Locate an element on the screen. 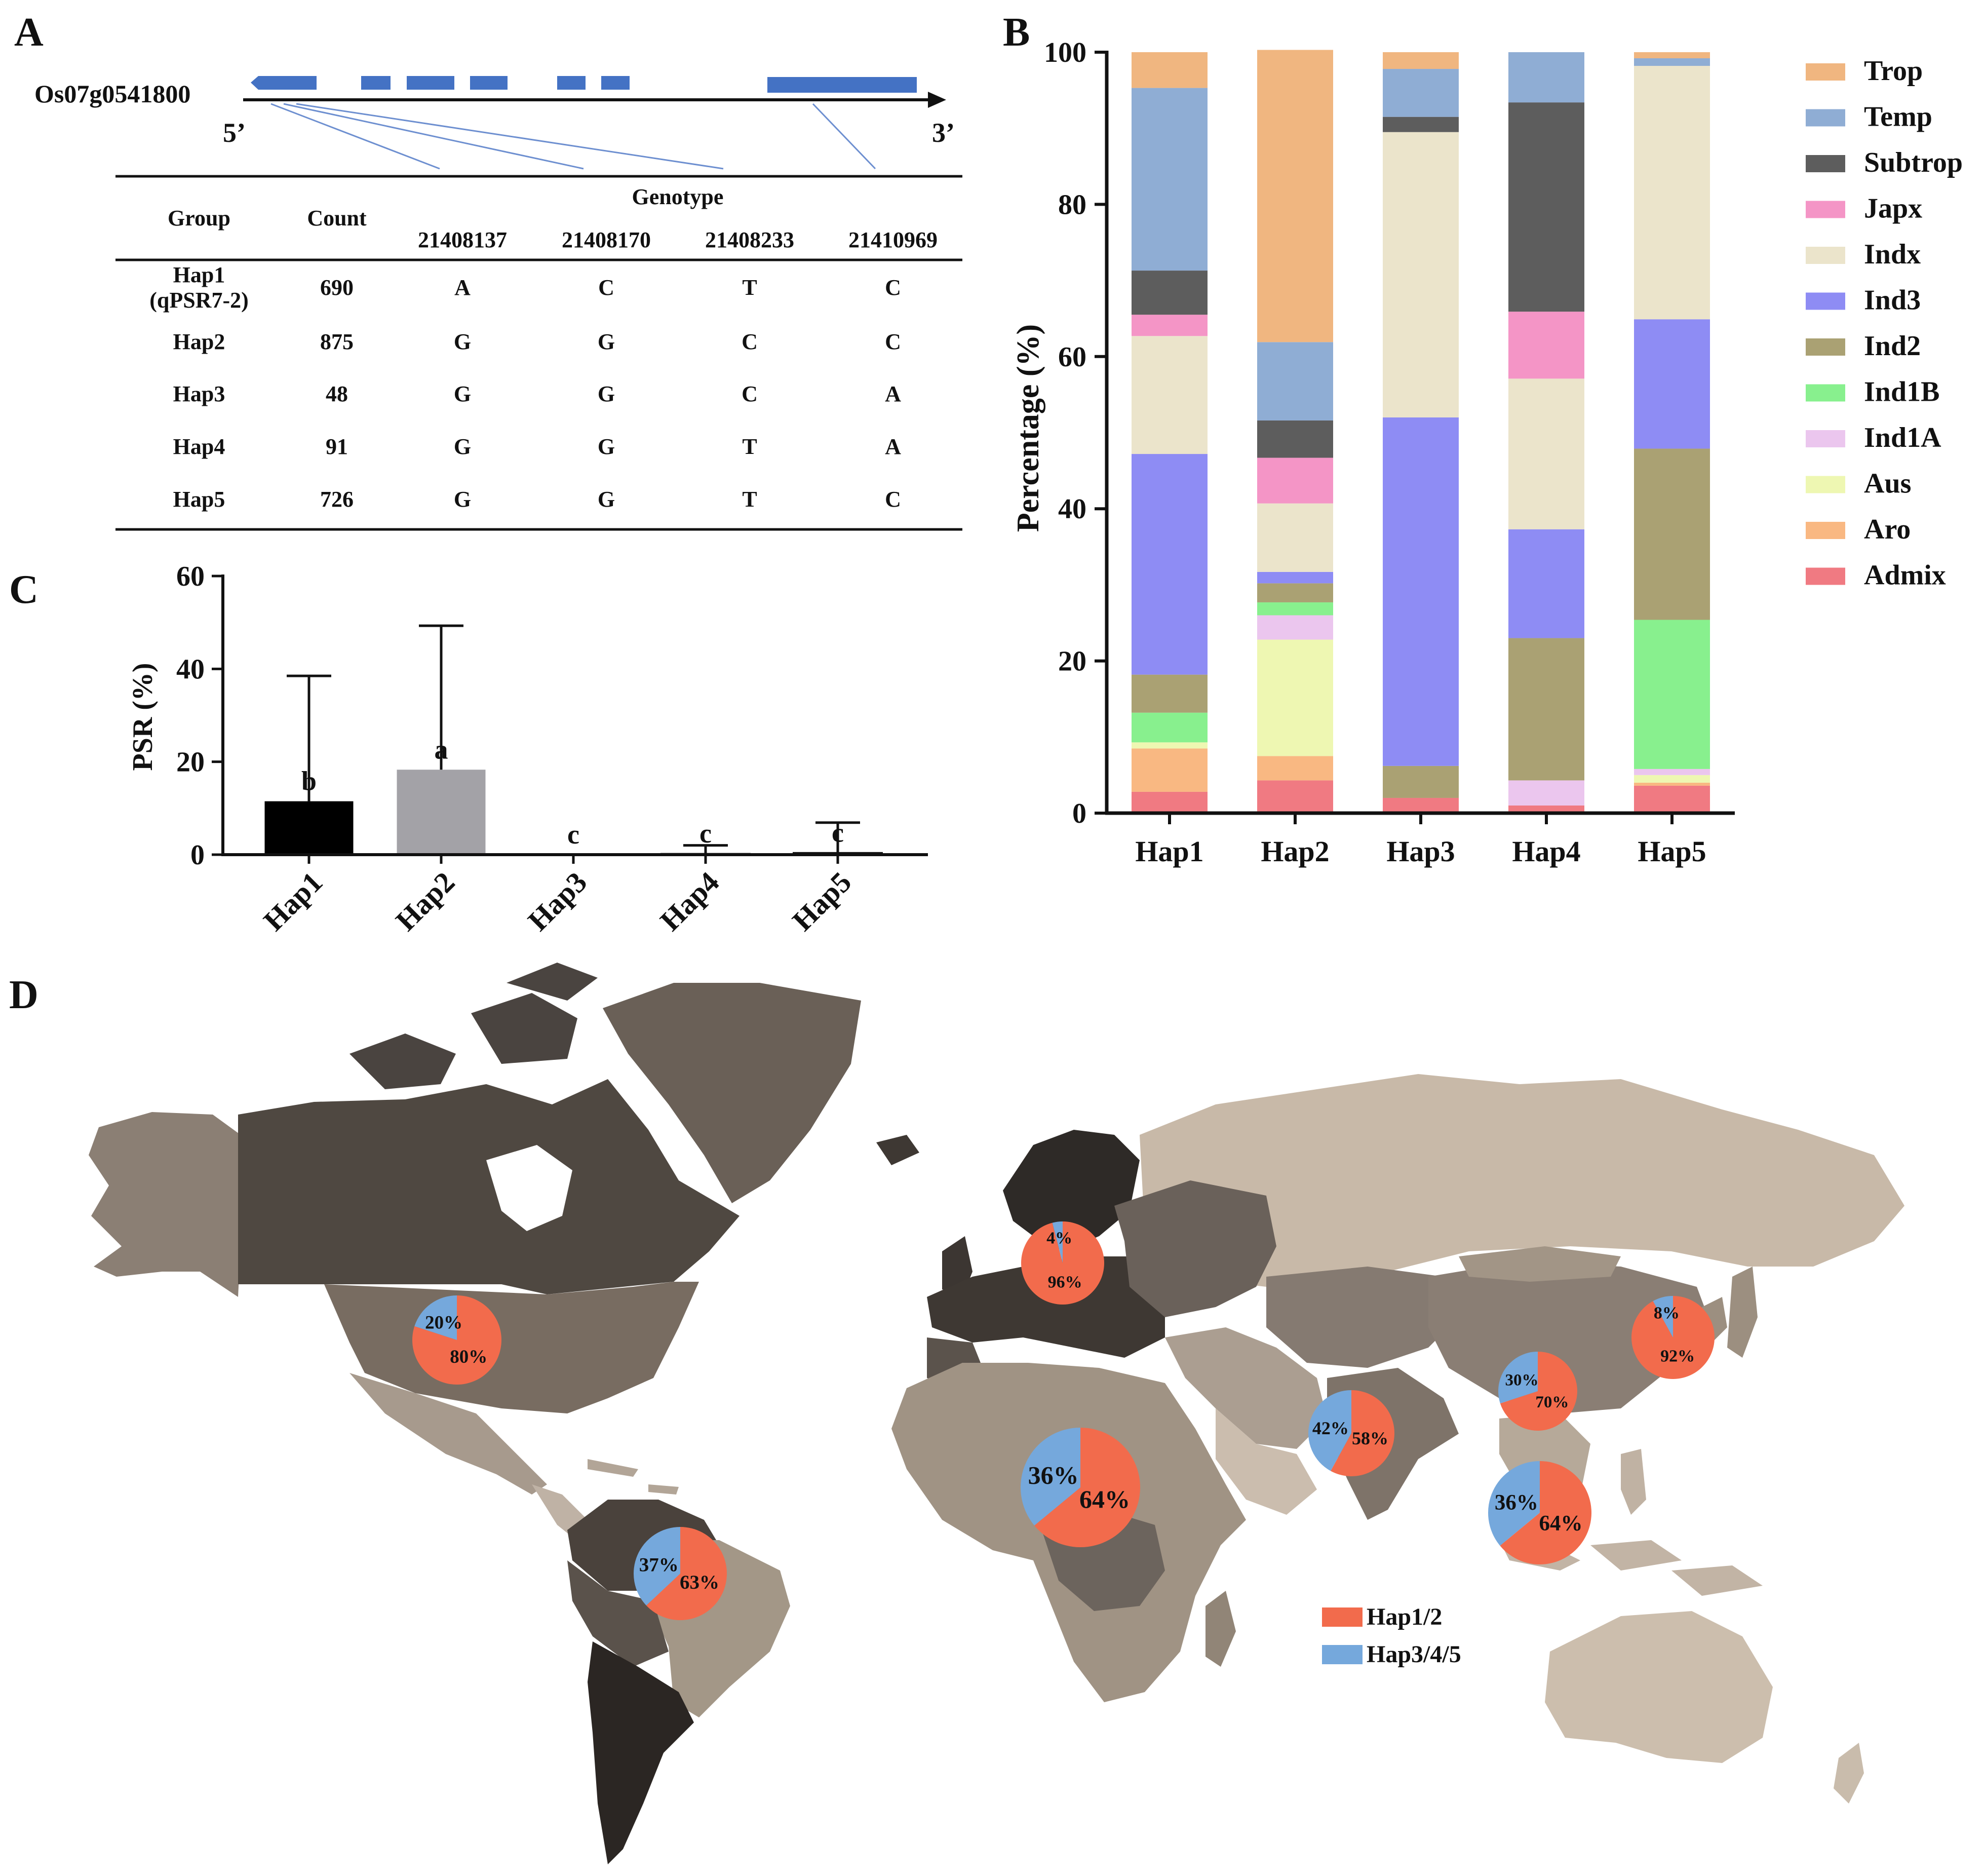  map-philippines is located at coordinates (1634, 1482).